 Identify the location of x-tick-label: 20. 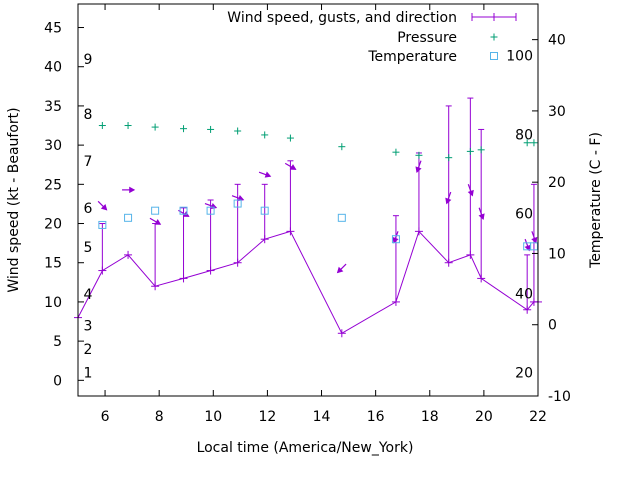
(484, 417).